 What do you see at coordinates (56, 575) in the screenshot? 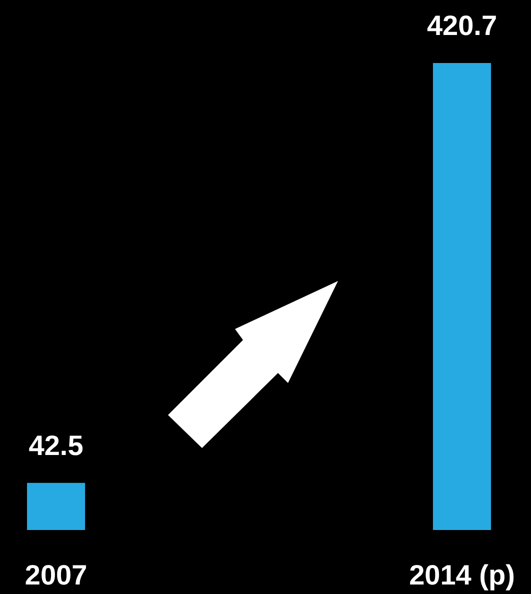
I see `x-tick-label: 2007` at bounding box center [56, 575].